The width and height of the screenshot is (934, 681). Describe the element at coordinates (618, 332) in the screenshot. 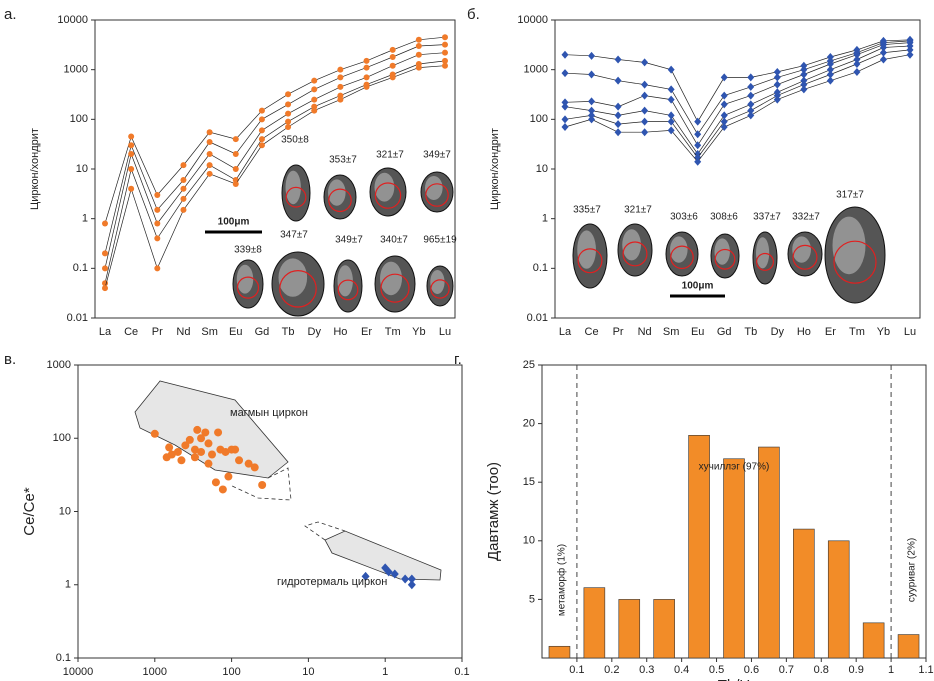

I see `x-tick-label: Pr` at that location.